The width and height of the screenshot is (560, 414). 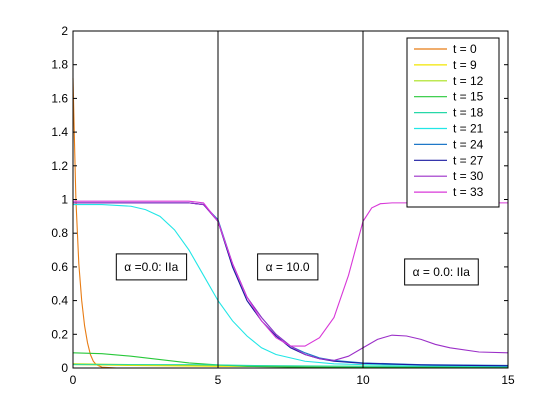 What do you see at coordinates (64, 31) in the screenshot?
I see `y-tick-label: 2` at bounding box center [64, 31].